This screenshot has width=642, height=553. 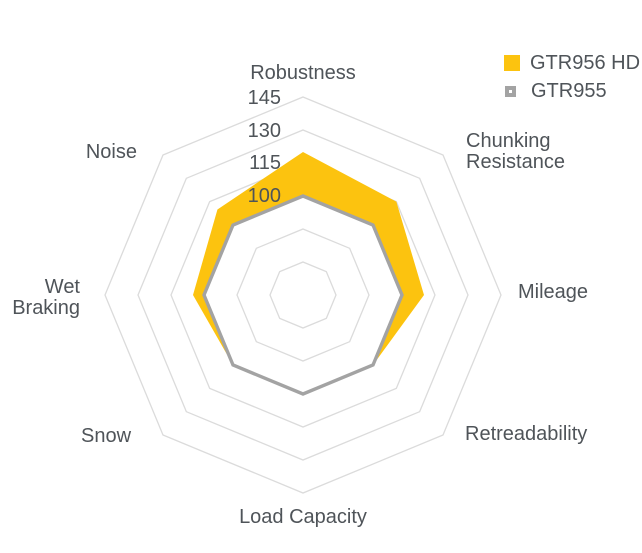 What do you see at coordinates (111, 152) in the screenshot?
I see `axis-label-noise: Noise` at bounding box center [111, 152].